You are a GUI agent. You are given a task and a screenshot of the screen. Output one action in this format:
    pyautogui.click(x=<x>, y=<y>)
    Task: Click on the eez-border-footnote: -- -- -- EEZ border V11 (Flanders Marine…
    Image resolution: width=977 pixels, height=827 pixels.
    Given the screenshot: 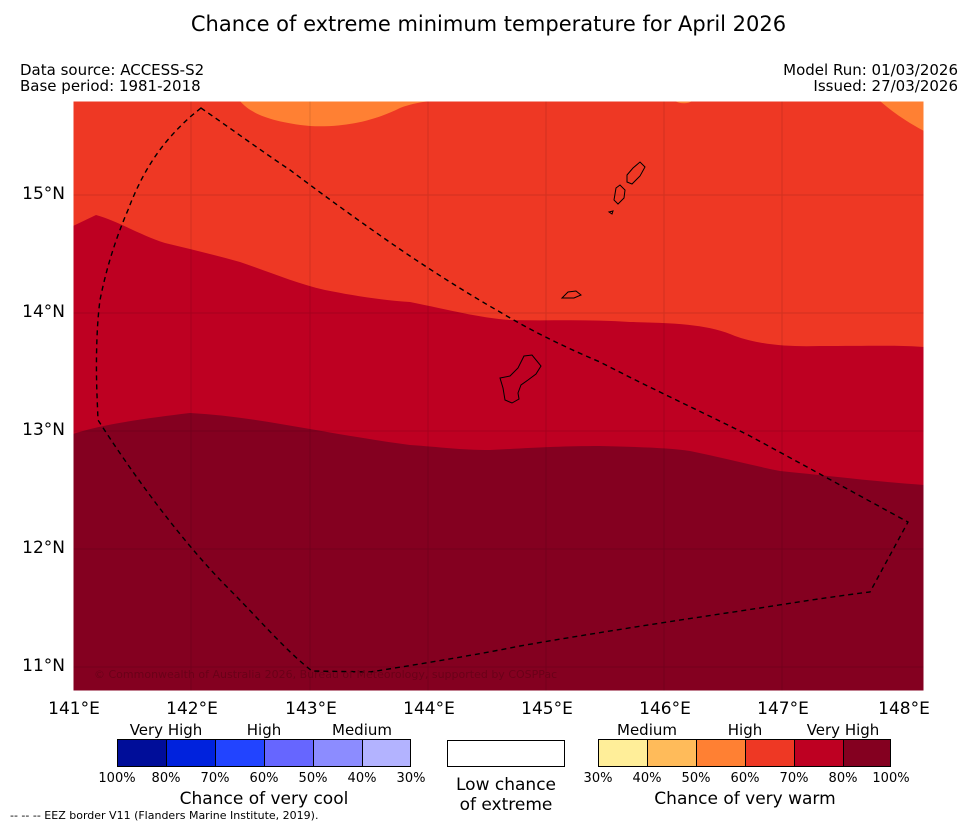 What is the action you would take?
    pyautogui.click(x=164, y=815)
    